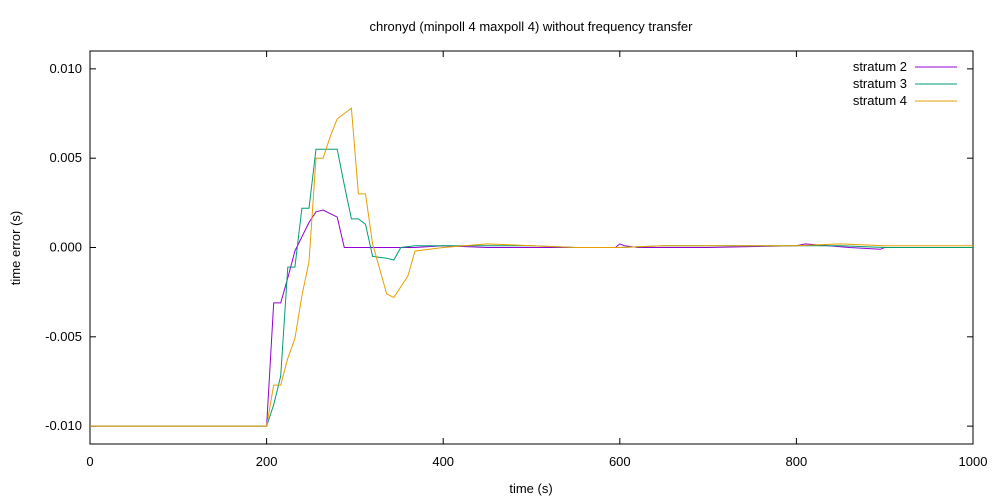 This screenshot has height=500, width=1000. I want to click on y-tick-label: -0.005, so click(63, 336).